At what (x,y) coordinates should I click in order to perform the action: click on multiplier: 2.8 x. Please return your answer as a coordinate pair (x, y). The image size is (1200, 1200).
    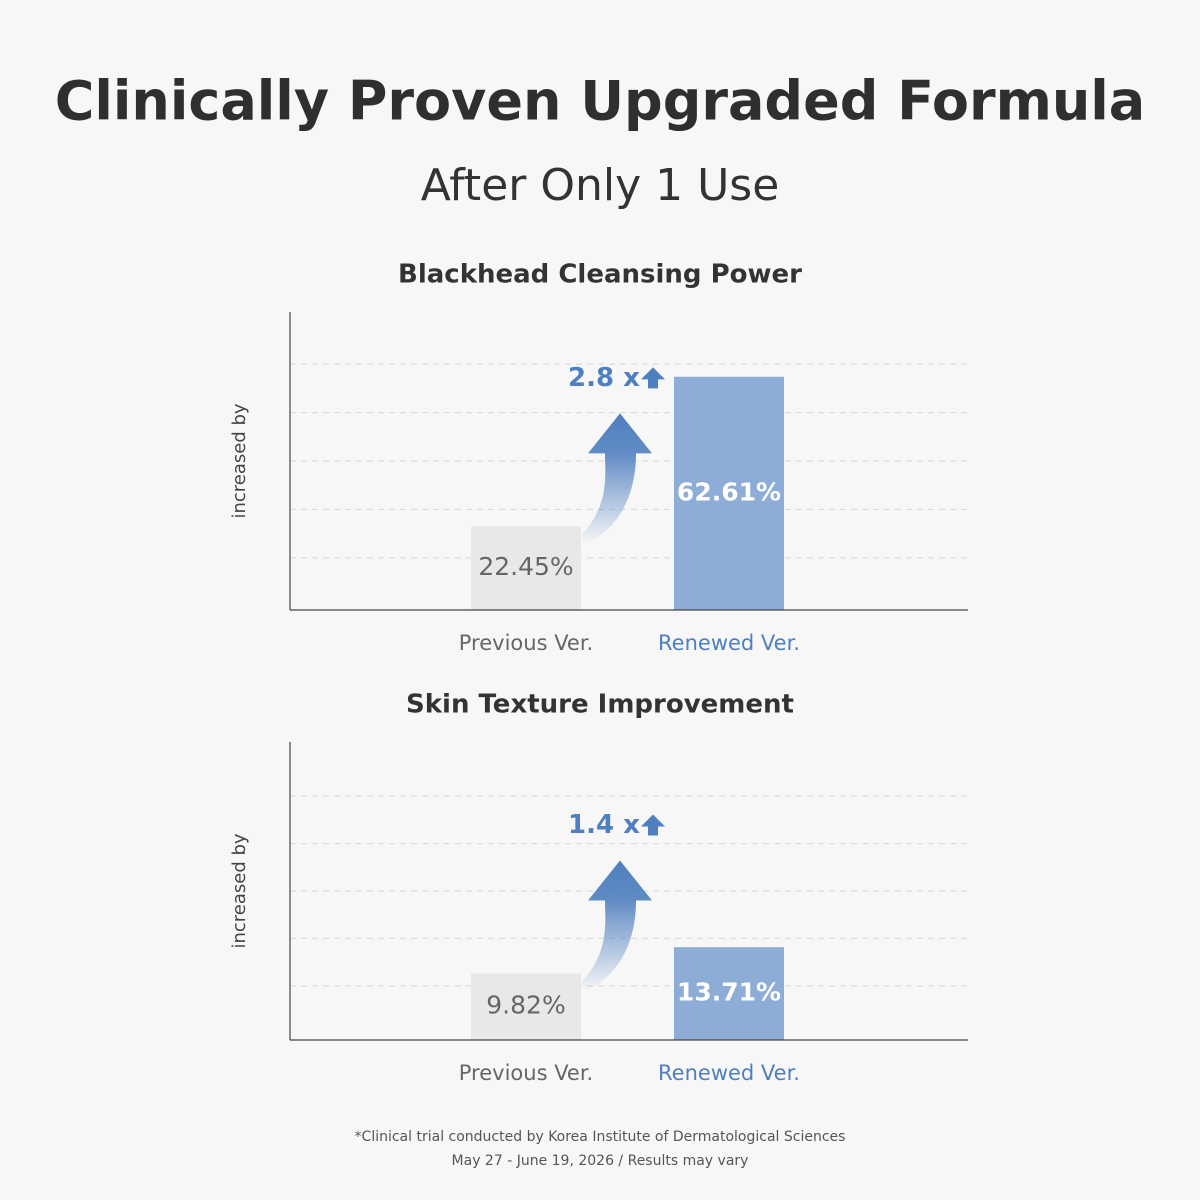
    Looking at the image, I should click on (604, 378).